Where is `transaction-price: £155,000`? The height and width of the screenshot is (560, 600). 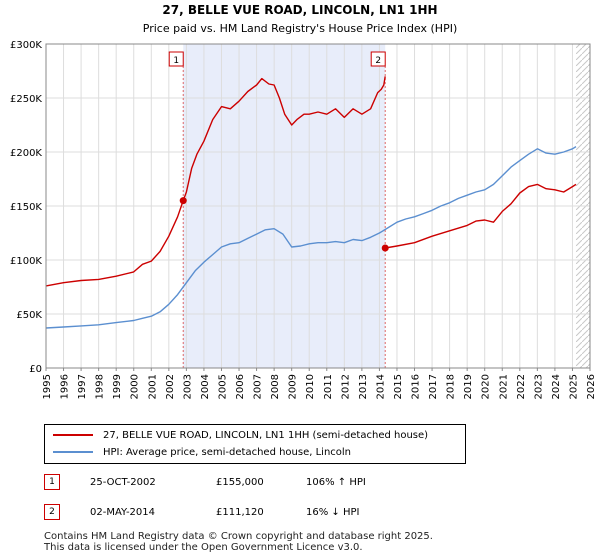
transaction-price: £155,000 is located at coordinates (240, 482).